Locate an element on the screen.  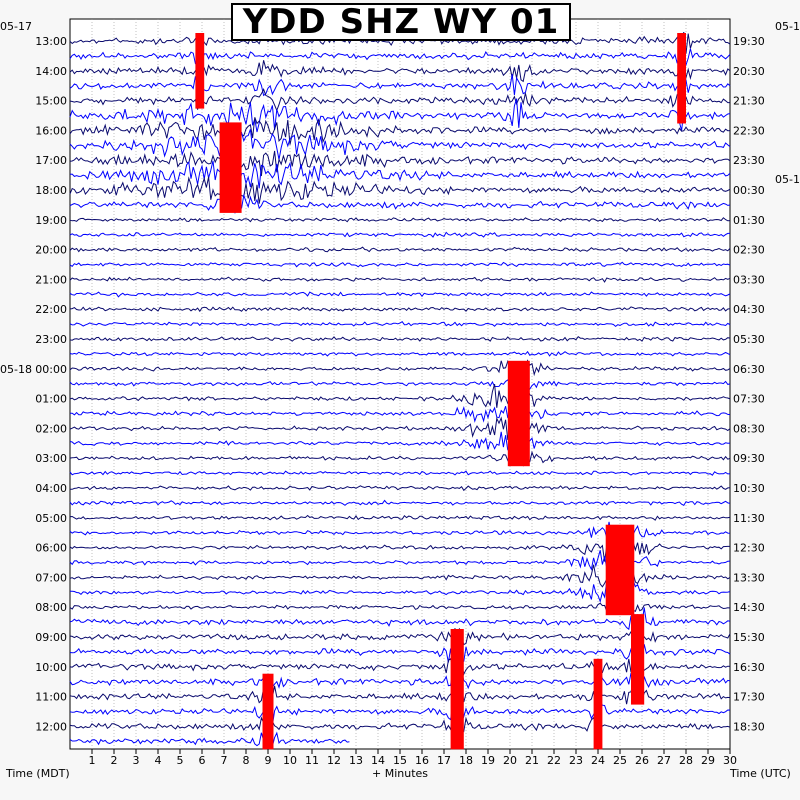
x-tick-label: 14 is located at coordinates (378, 760).